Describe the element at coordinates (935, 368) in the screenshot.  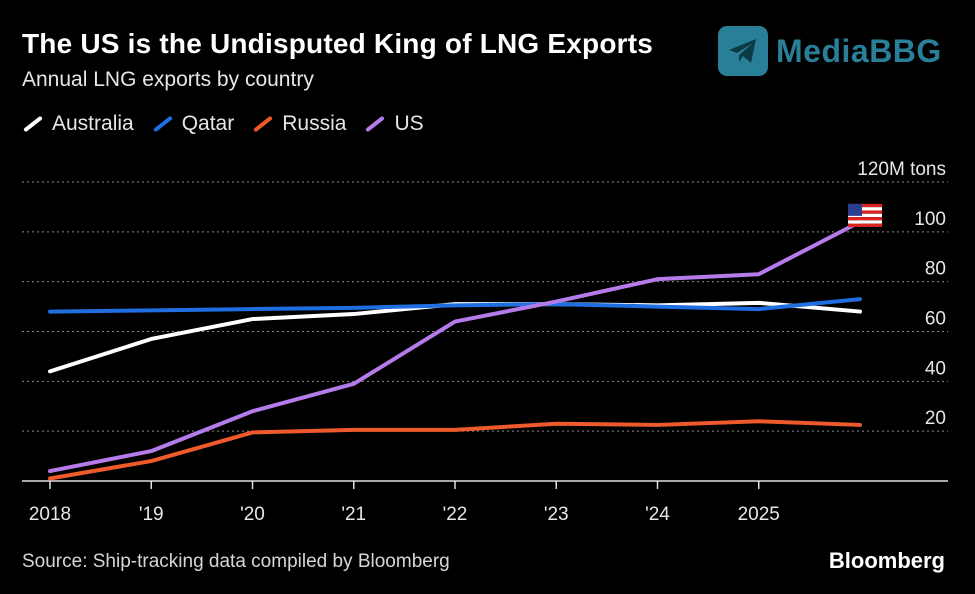
I see `y-tick-label-40: 40` at that location.